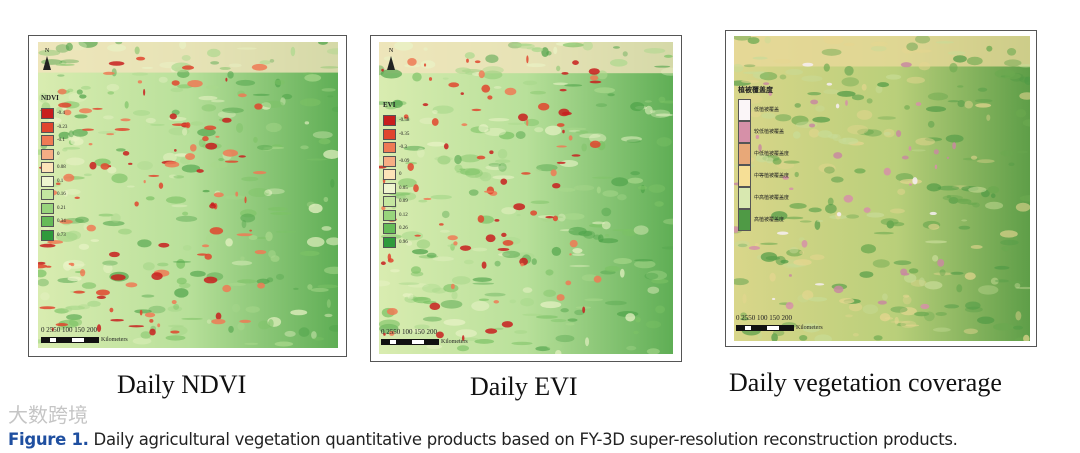  I want to click on legend-item: 0.1, so click(54, 182).